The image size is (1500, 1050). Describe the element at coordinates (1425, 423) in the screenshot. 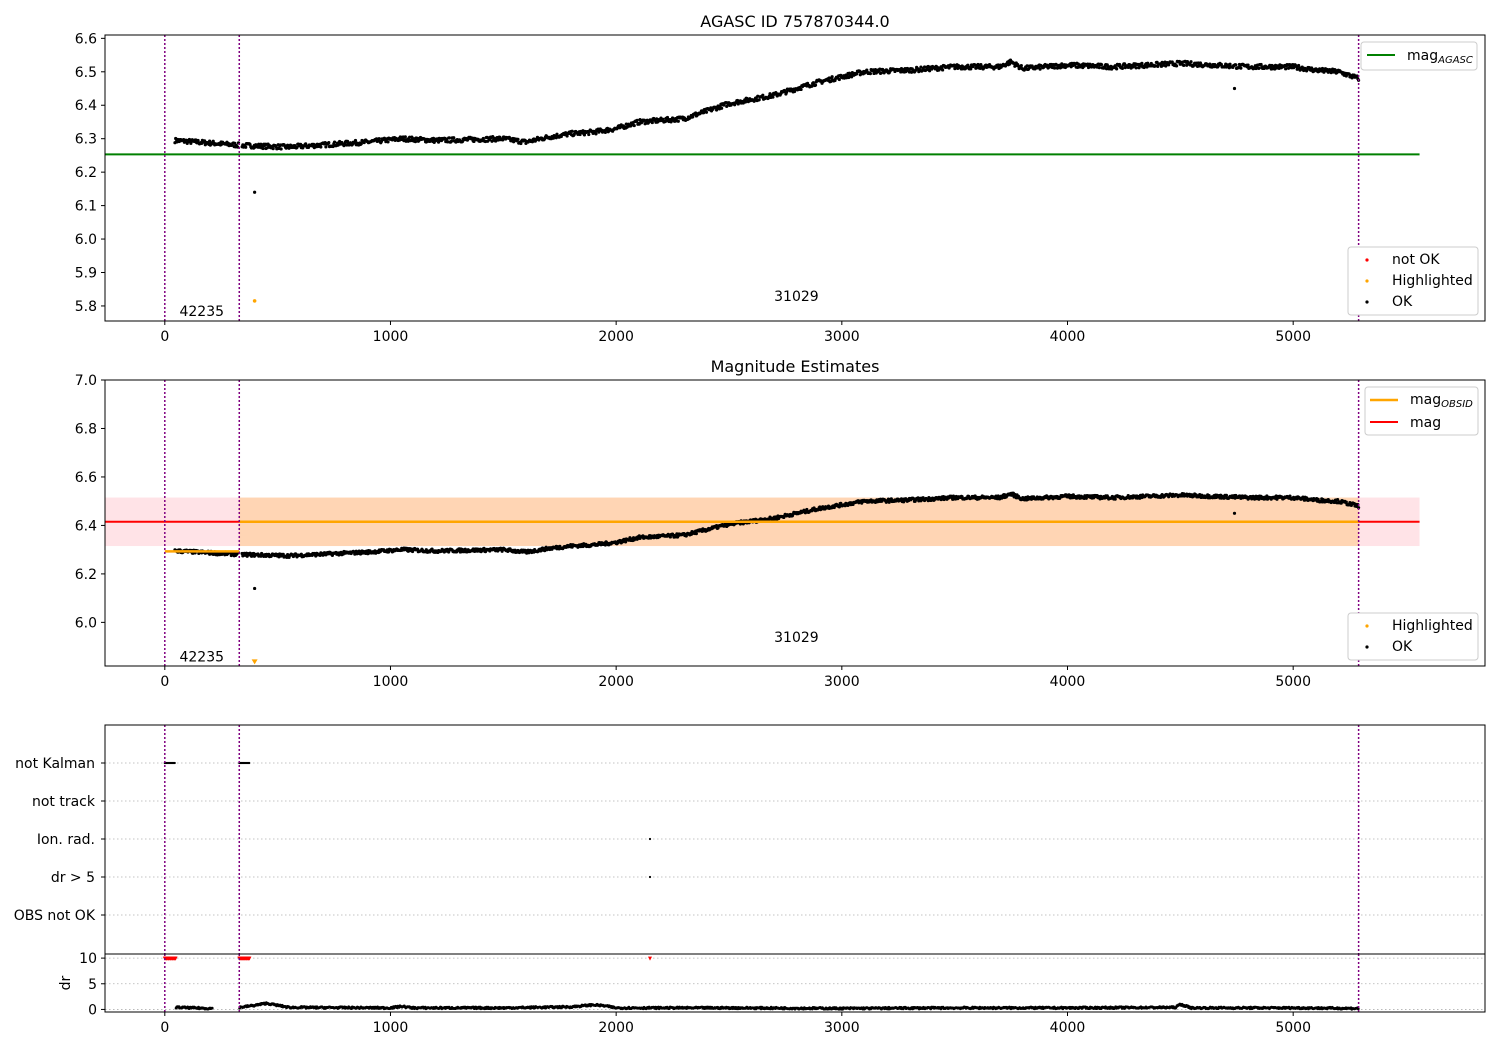

I see `legend-line-label: mag` at that location.